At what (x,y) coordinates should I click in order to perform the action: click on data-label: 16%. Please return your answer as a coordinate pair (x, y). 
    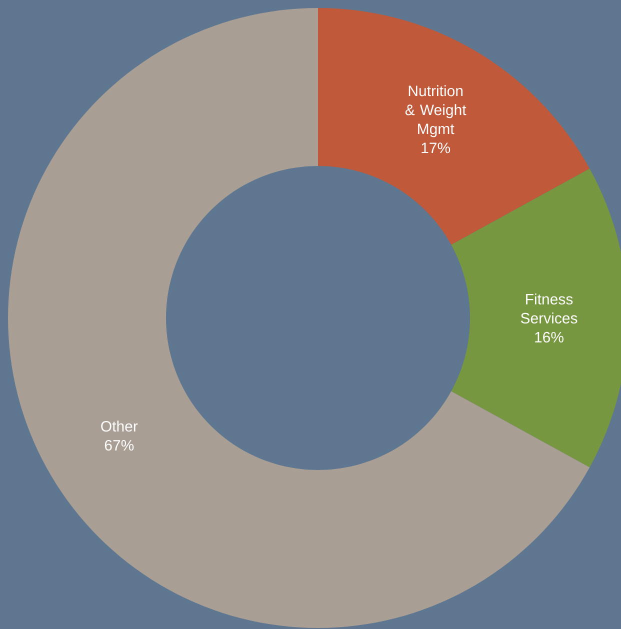
    Looking at the image, I should click on (549, 337).